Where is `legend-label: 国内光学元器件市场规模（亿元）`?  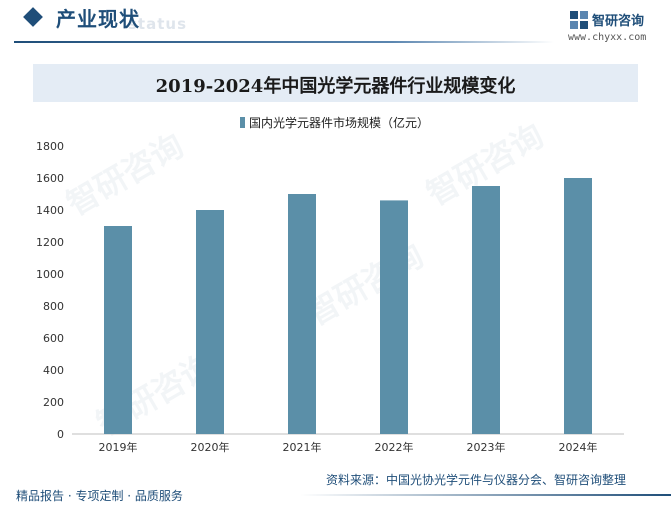 legend-label: 国内光学元器件市场规模（亿元） is located at coordinates (339, 123).